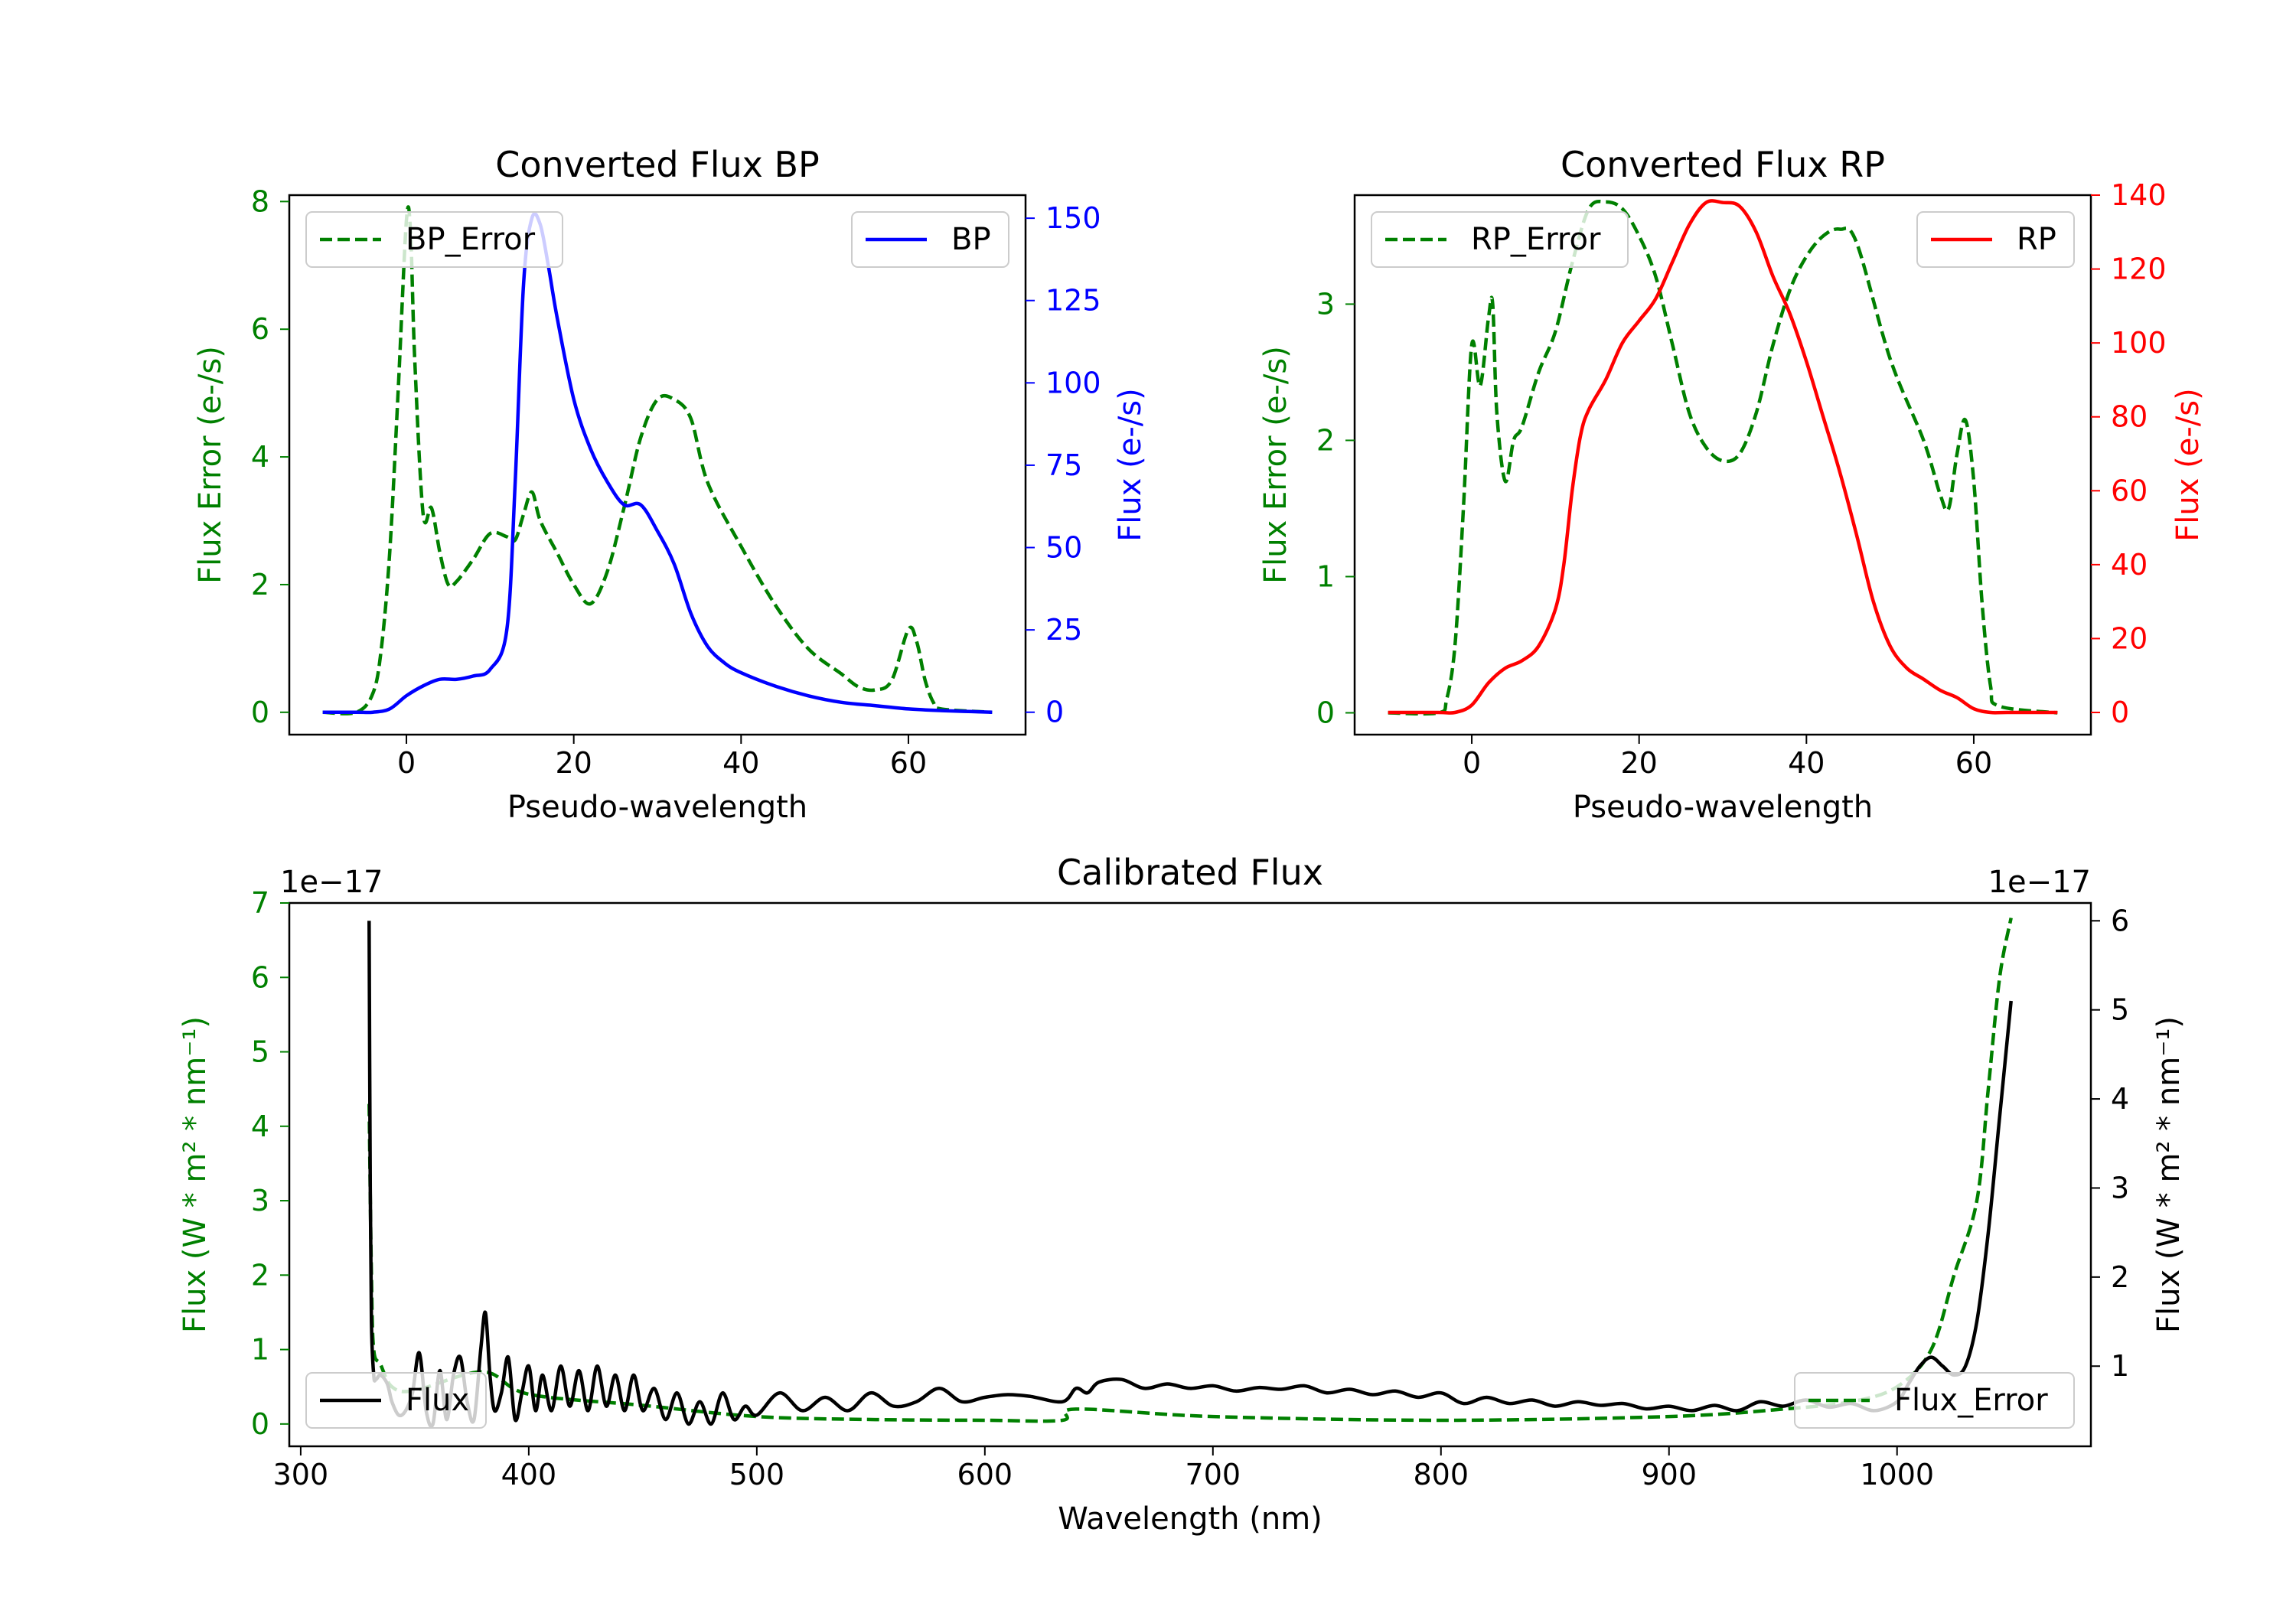 This screenshot has width=2296, height=1607. What do you see at coordinates (260, 903) in the screenshot?
I see `cal-left-y-tick-label: 7` at bounding box center [260, 903].